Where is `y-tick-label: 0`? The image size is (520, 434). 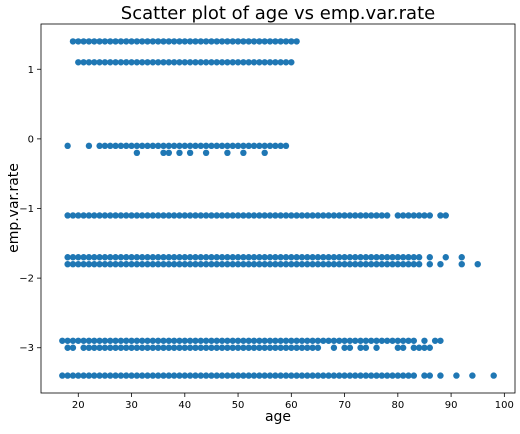 y-tick-label: 0 is located at coordinates (31, 139).